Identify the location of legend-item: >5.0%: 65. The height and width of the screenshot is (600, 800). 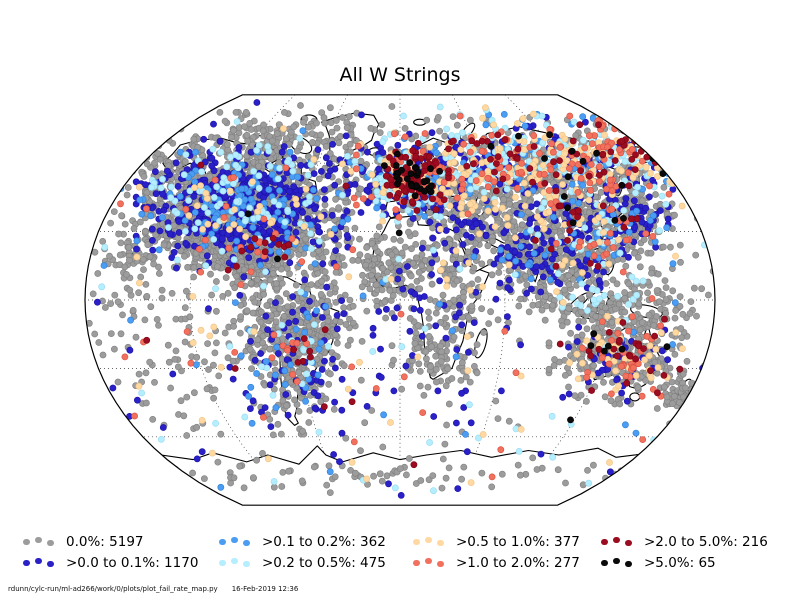
(684, 562).